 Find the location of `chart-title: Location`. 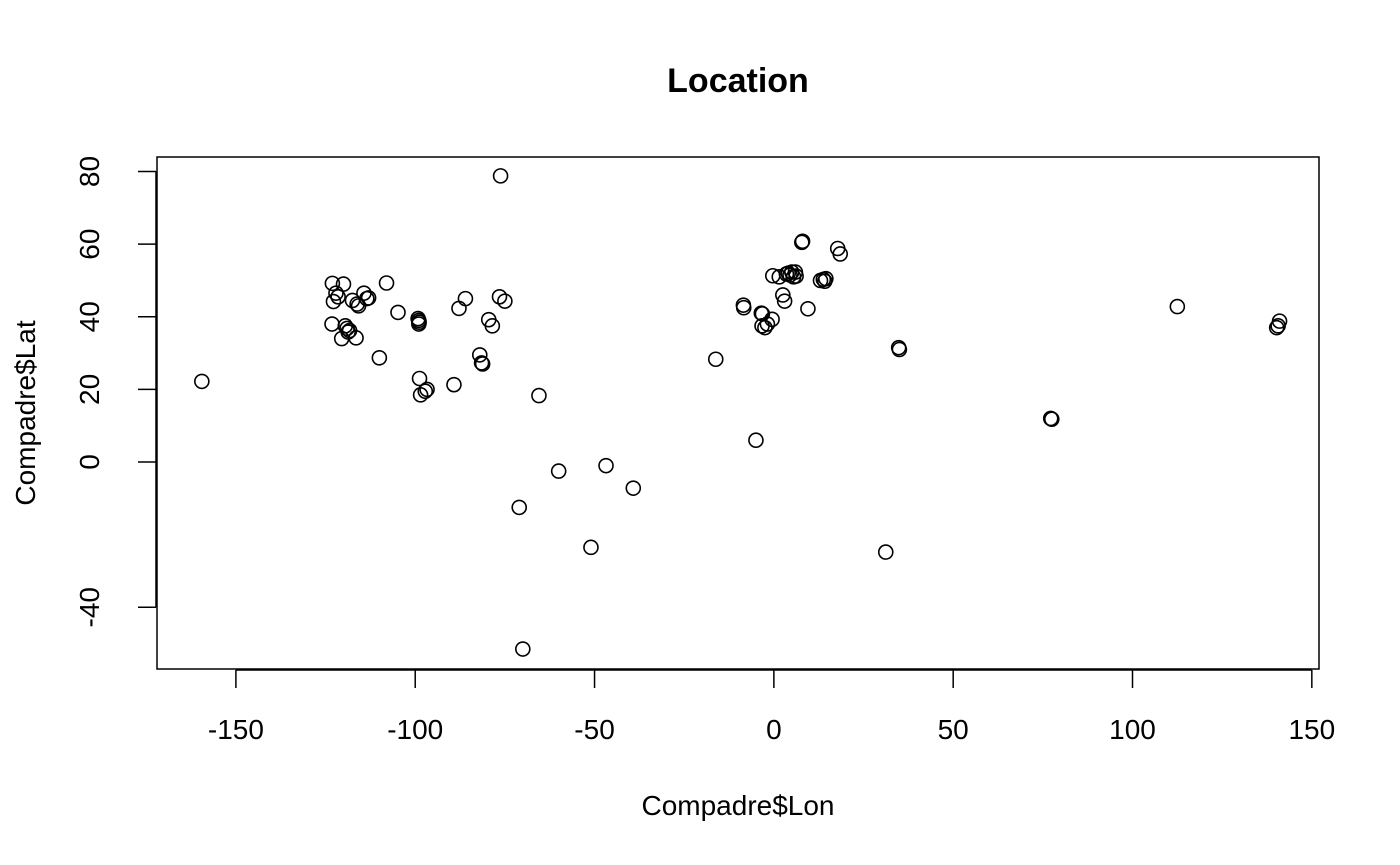

chart-title: Location is located at coordinates (738, 81).